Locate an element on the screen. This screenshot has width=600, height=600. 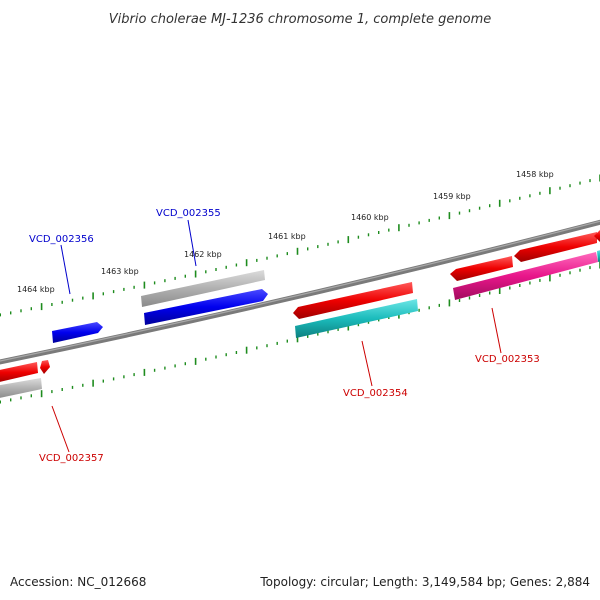
feature-grey-upper is located at coordinates (203, 288).